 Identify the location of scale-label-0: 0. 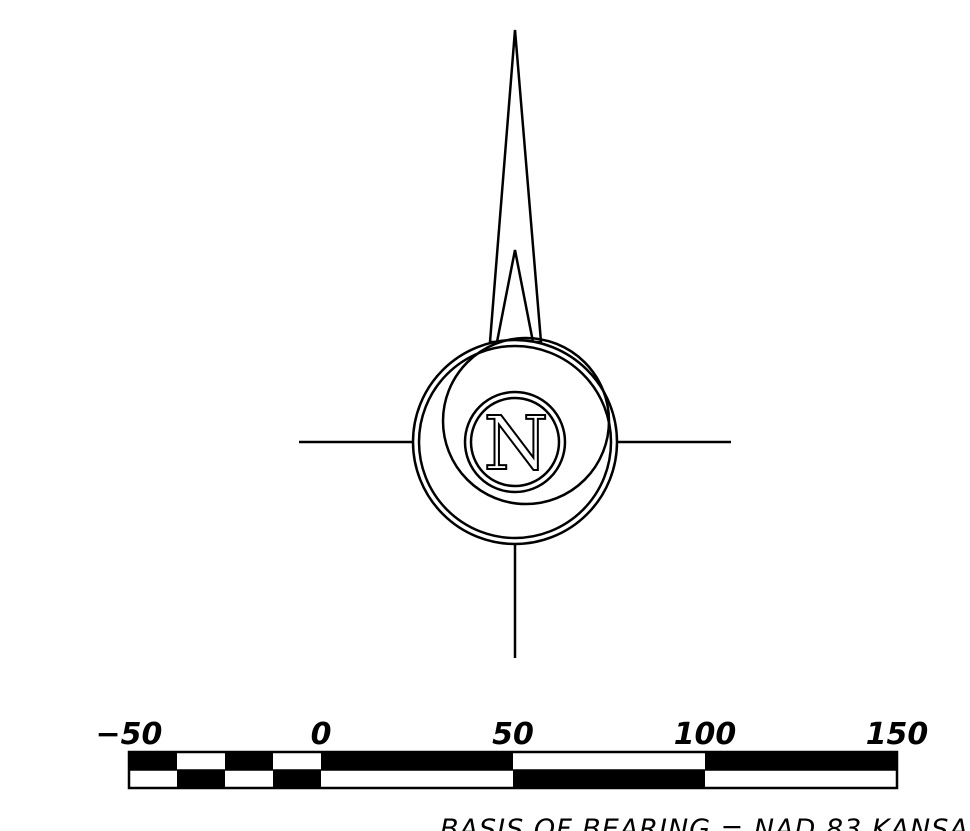
(321, 734).